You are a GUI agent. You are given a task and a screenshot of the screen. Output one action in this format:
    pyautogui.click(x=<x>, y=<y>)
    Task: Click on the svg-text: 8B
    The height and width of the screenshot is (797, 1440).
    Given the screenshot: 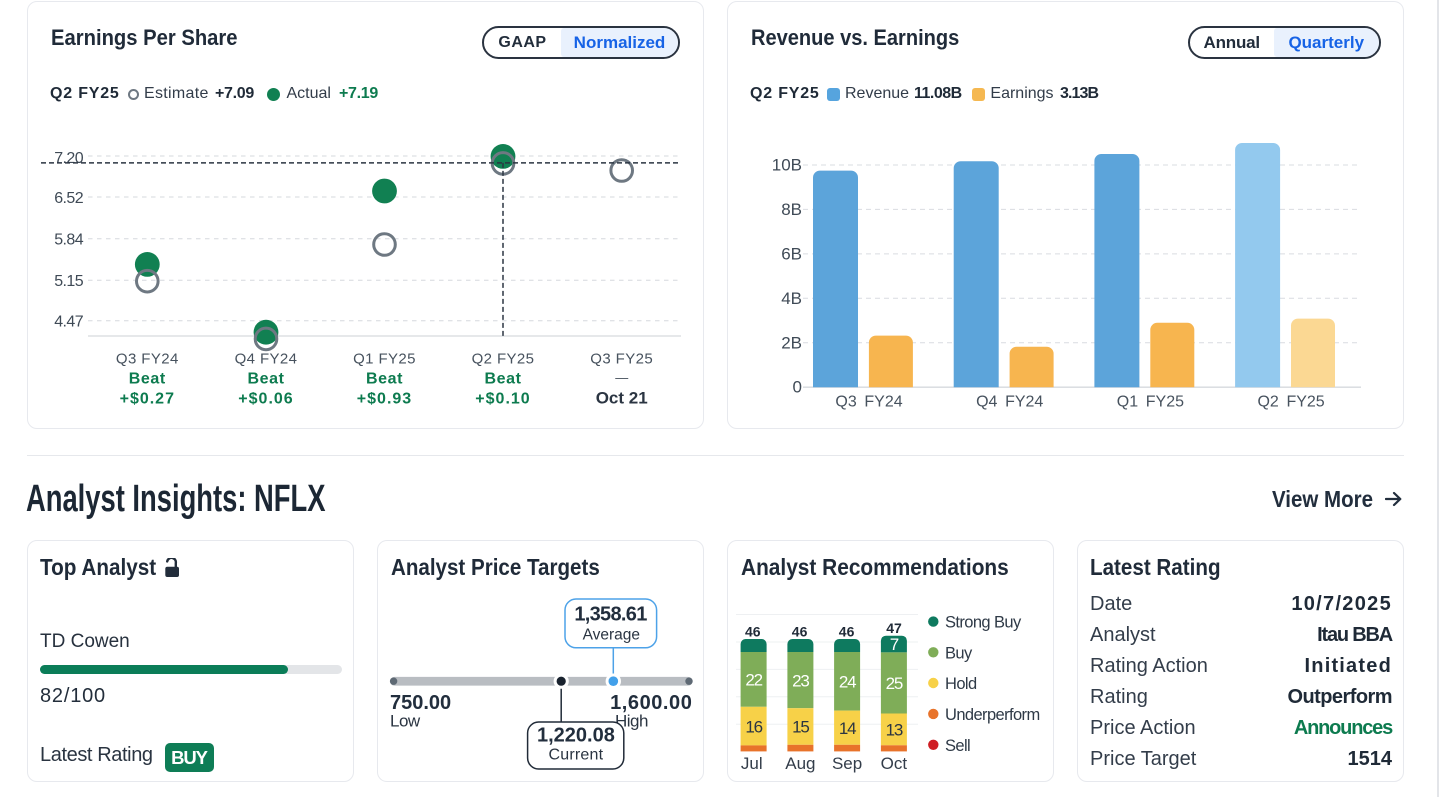 What is the action you would take?
    pyautogui.click(x=791, y=209)
    